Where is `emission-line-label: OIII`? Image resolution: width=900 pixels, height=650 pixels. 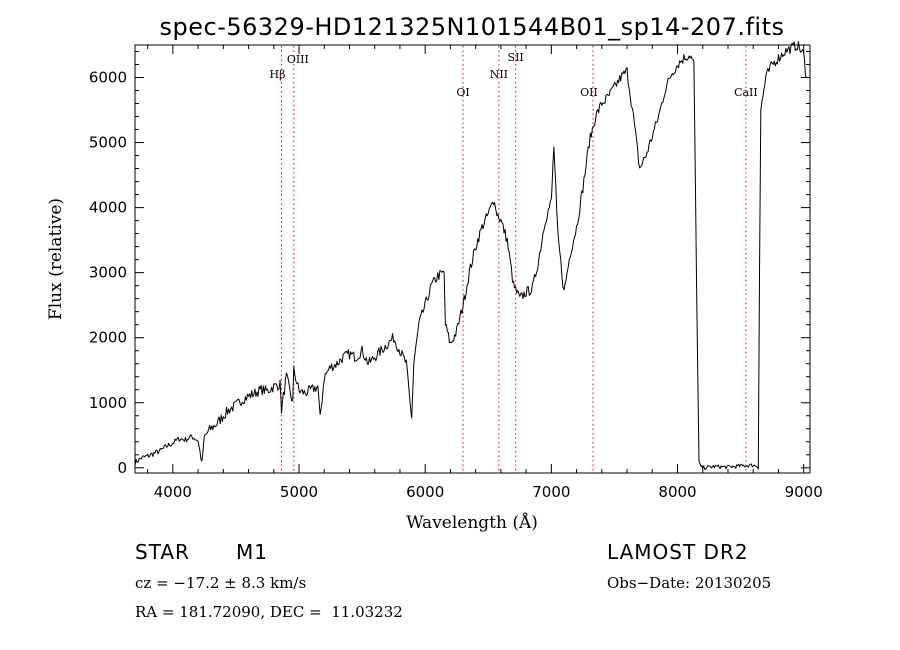 emission-line-label: OIII is located at coordinates (298, 59).